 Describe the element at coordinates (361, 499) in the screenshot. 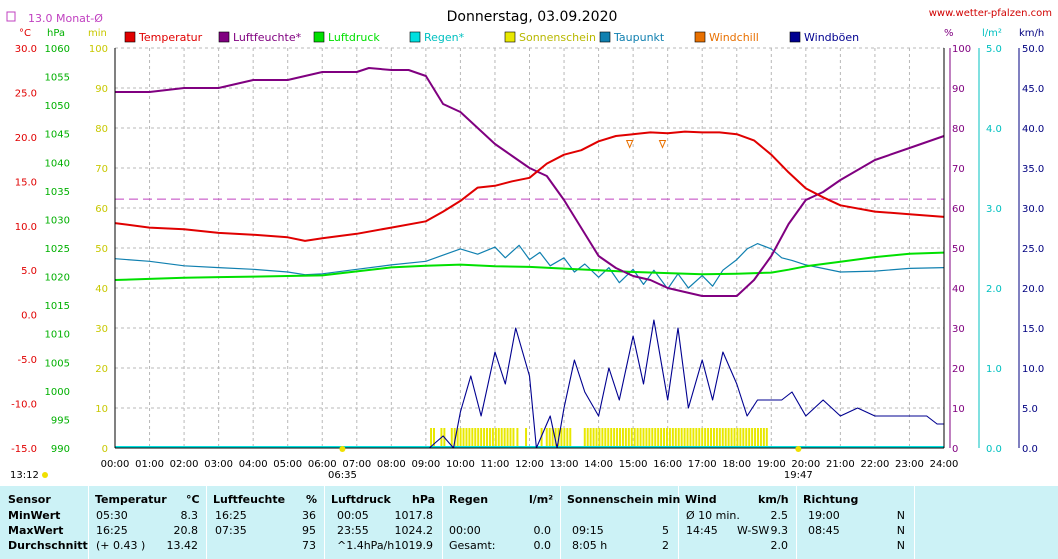

I see `header-pressure: Luftdruck` at that location.